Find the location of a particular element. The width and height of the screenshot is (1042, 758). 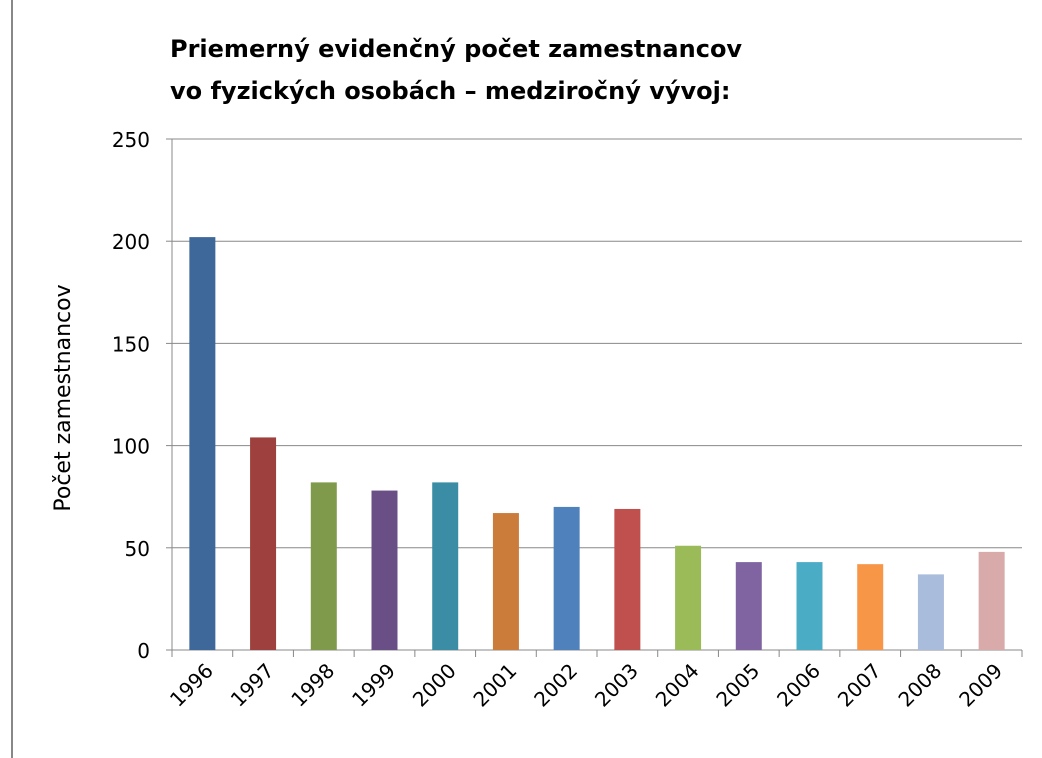

chart-title: Priemerný evidenčný počet zamestnancov is located at coordinates (456, 49).